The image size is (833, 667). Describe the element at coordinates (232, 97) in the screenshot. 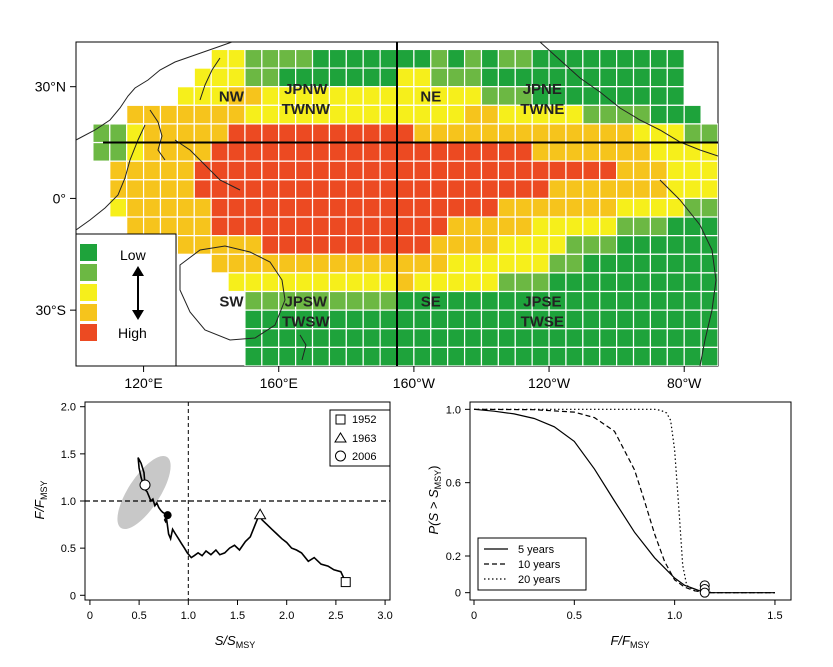

I see `region-label: NW` at that location.